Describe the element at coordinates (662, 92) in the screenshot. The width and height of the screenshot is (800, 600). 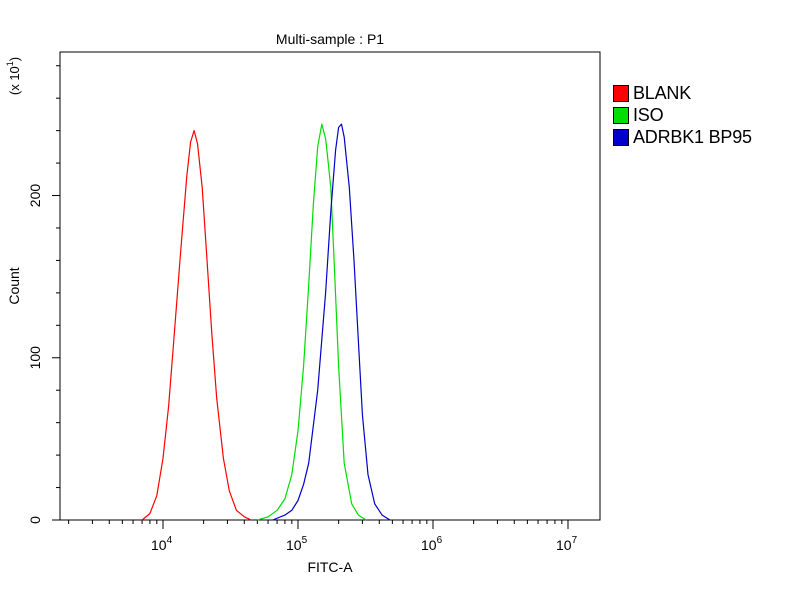
I see `legend-label-blank: BLANK` at that location.